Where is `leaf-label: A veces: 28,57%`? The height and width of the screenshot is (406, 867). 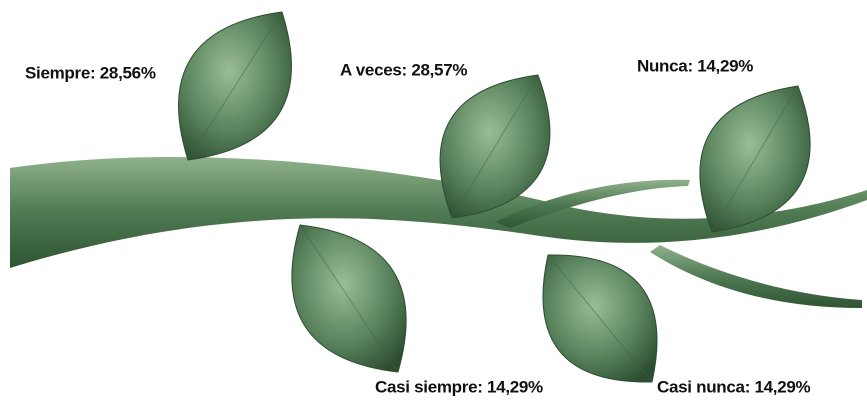 leaf-label: A veces: 28,57% is located at coordinates (403, 69).